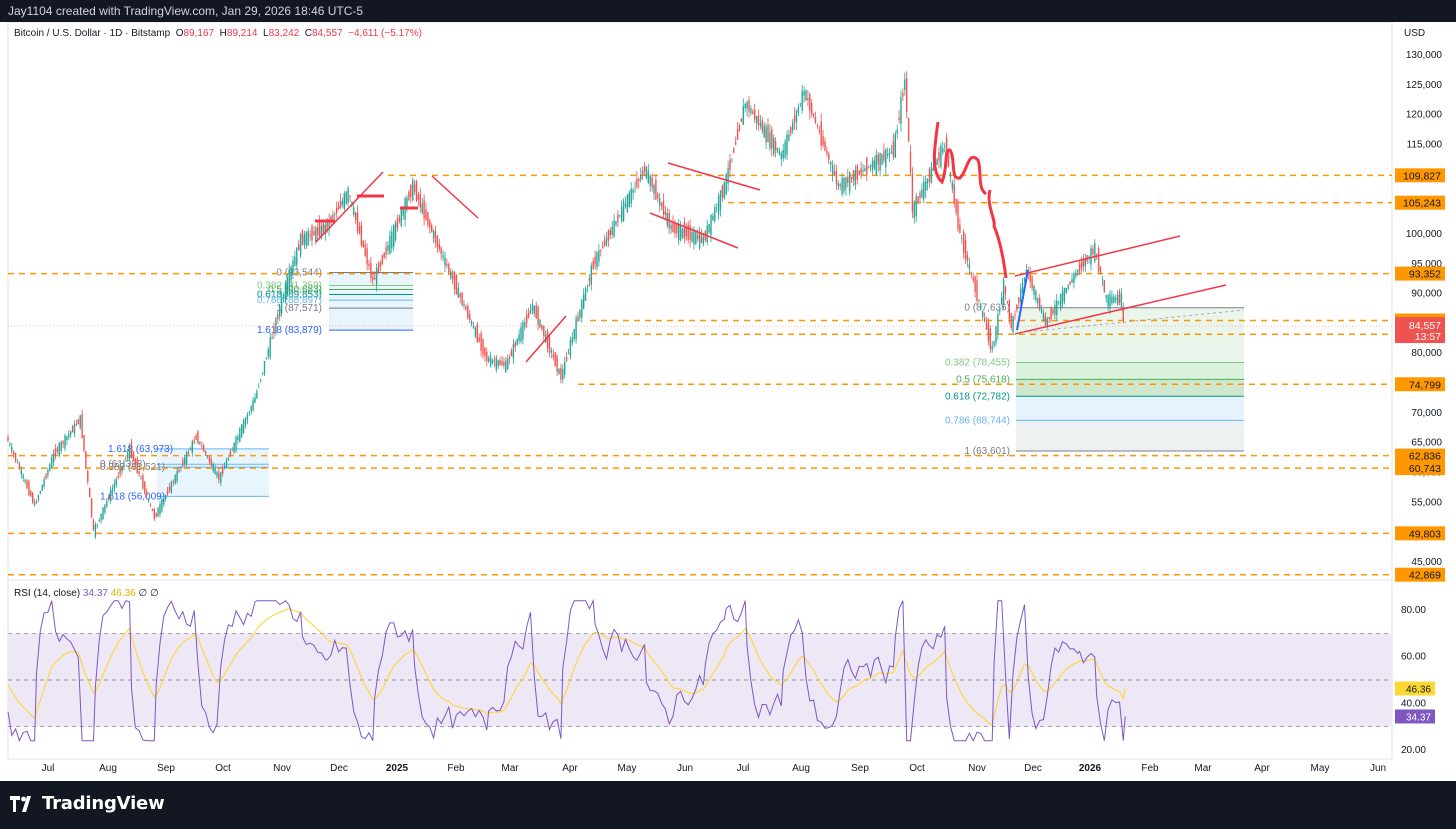 The width and height of the screenshot is (1456, 829). Describe the element at coordinates (132, 496) in the screenshot. I see `fib-left-label: 1.618 (56,009)` at that location.